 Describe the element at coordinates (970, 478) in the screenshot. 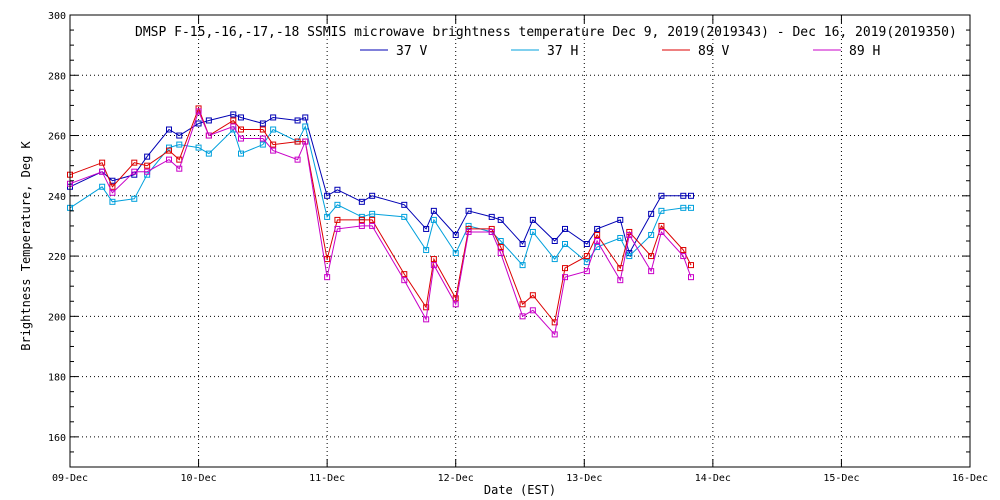

I see `x-tick-label: 16-Dec` at that location.